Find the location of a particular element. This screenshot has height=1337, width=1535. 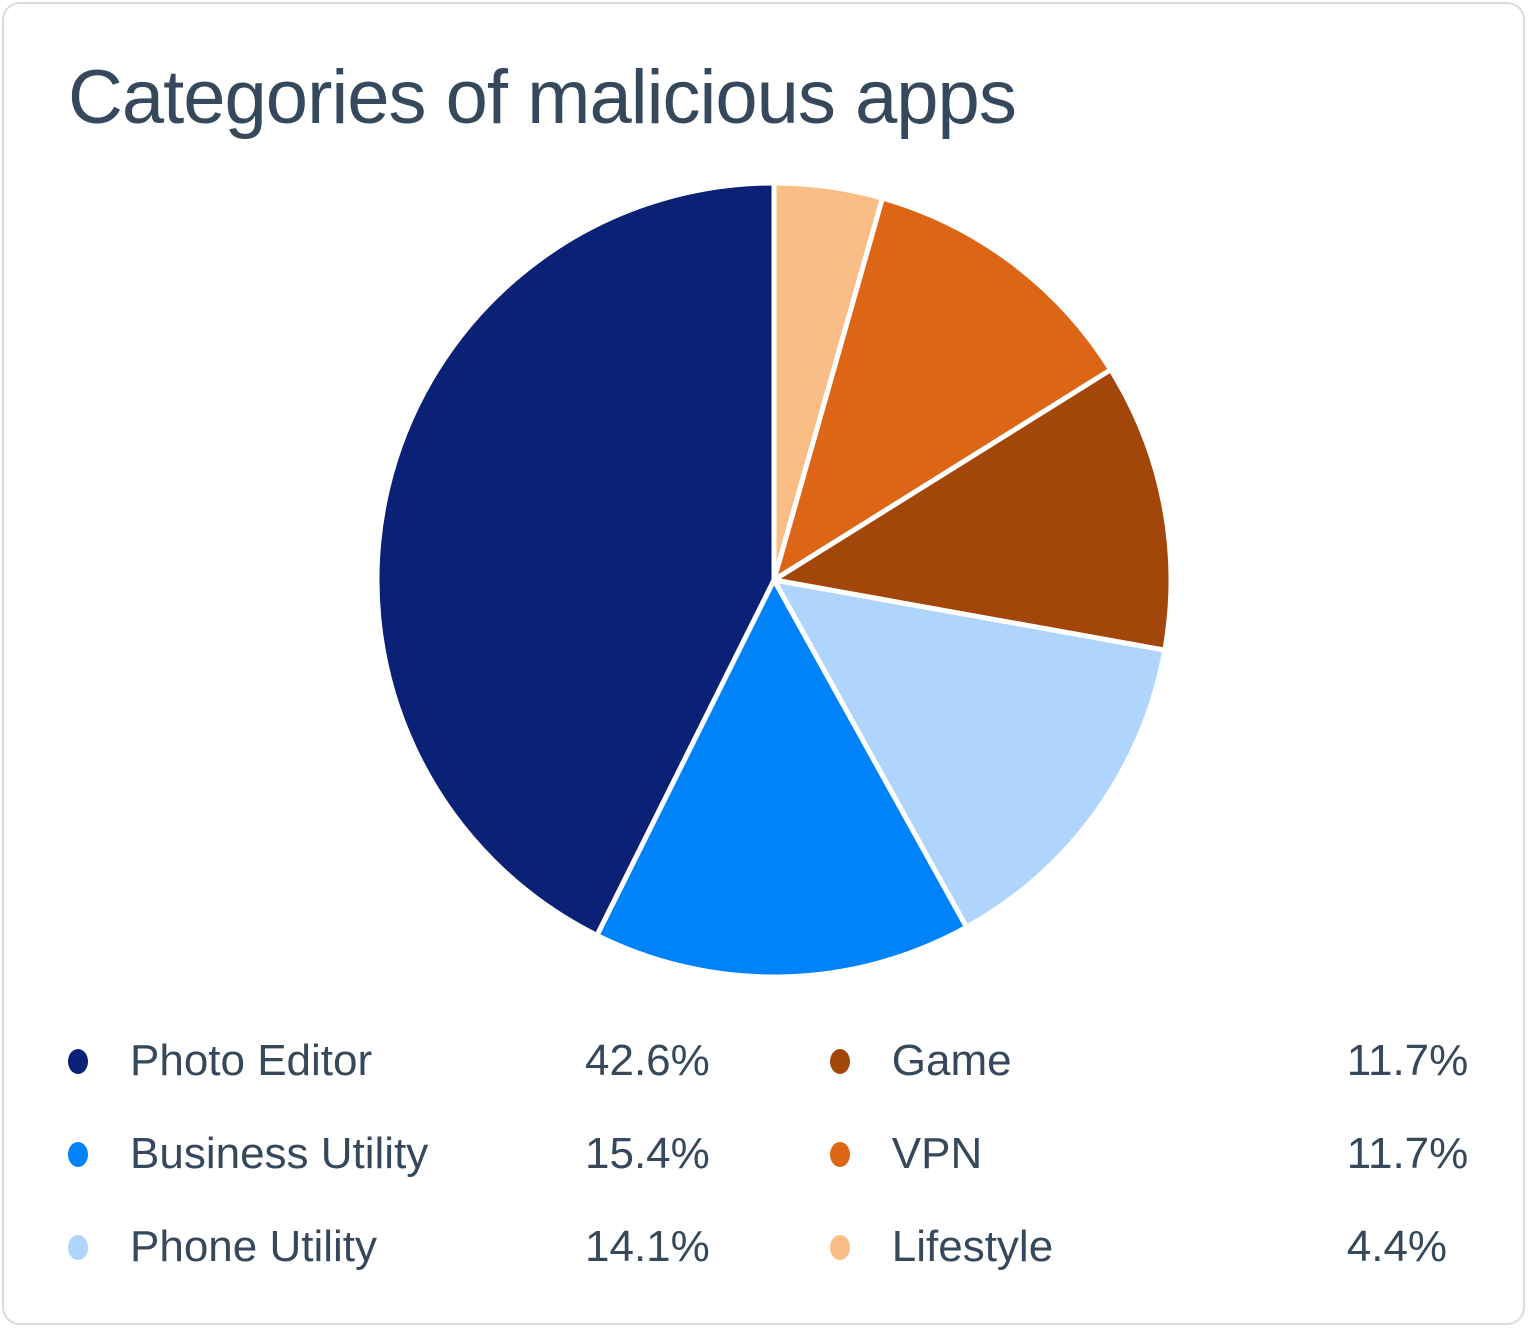

pie-slice-business-utility is located at coordinates (782, 778).